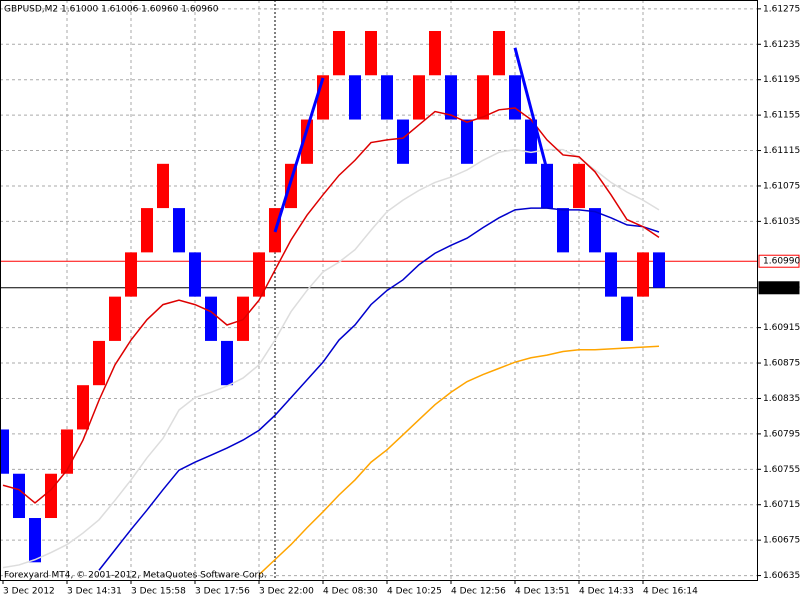 The width and height of the screenshot is (800, 600). What do you see at coordinates (478, 592) in the screenshot?
I see `x-tick-label: 4 Dec 12:56` at bounding box center [478, 592].